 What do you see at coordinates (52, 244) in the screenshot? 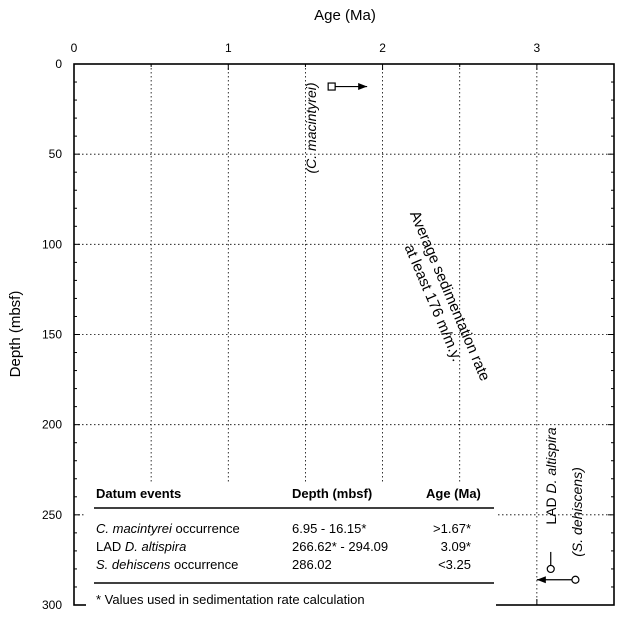
I see `y-tick-label: 100` at bounding box center [52, 244].